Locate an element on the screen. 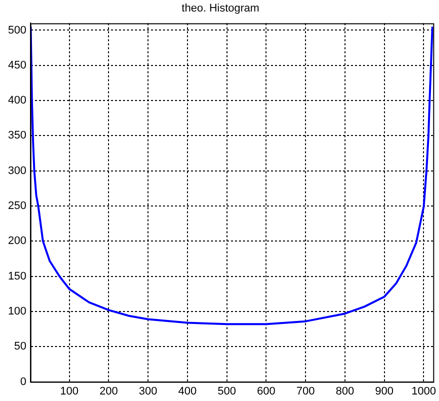  x-tick-label: 1000 is located at coordinates (423, 391).